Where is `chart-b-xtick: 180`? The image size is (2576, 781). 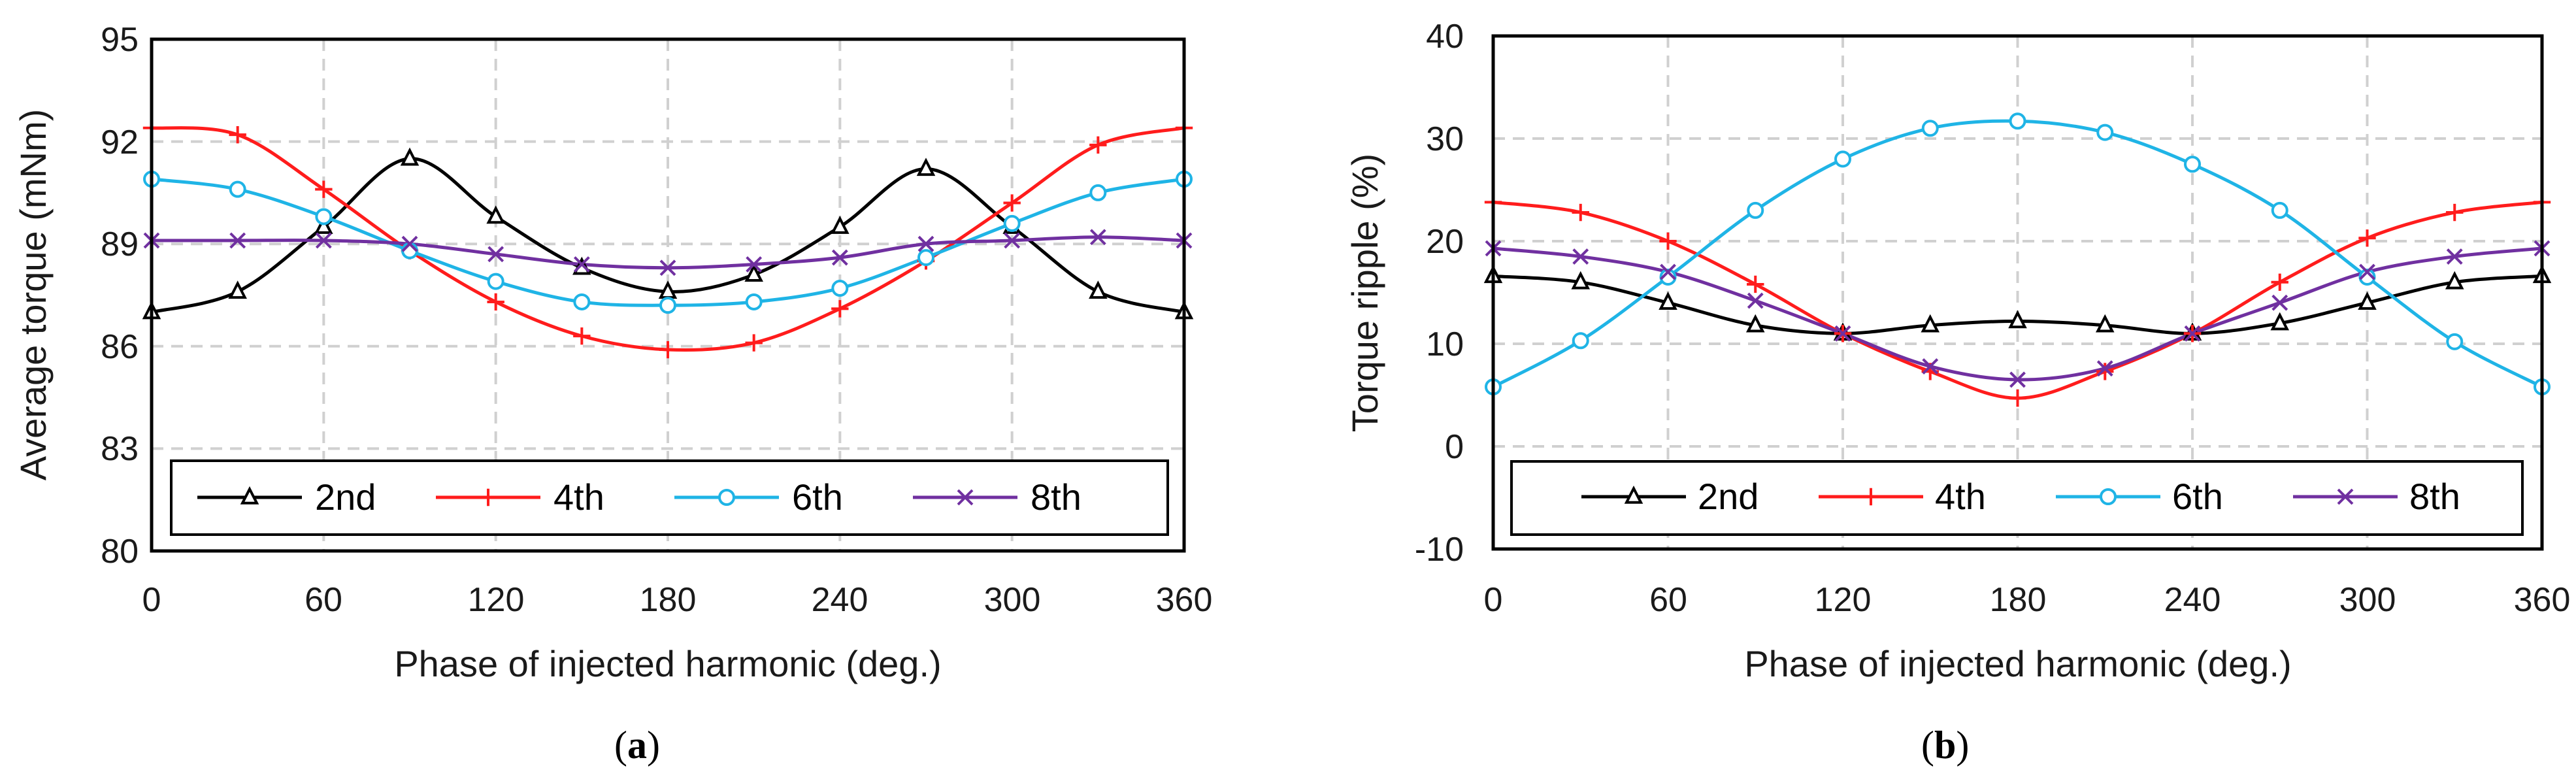 chart-b-xtick: 180 is located at coordinates (2018, 600).